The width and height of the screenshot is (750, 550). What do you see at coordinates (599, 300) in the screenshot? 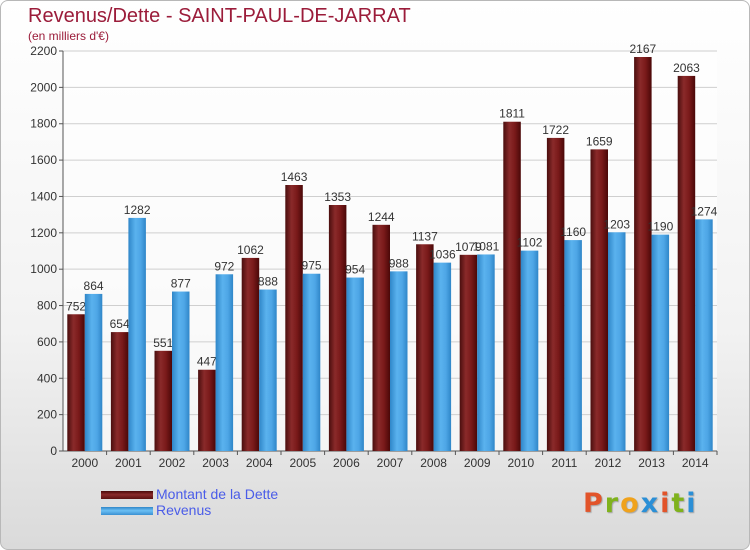
I see `bar-dette-2012` at bounding box center [599, 300].